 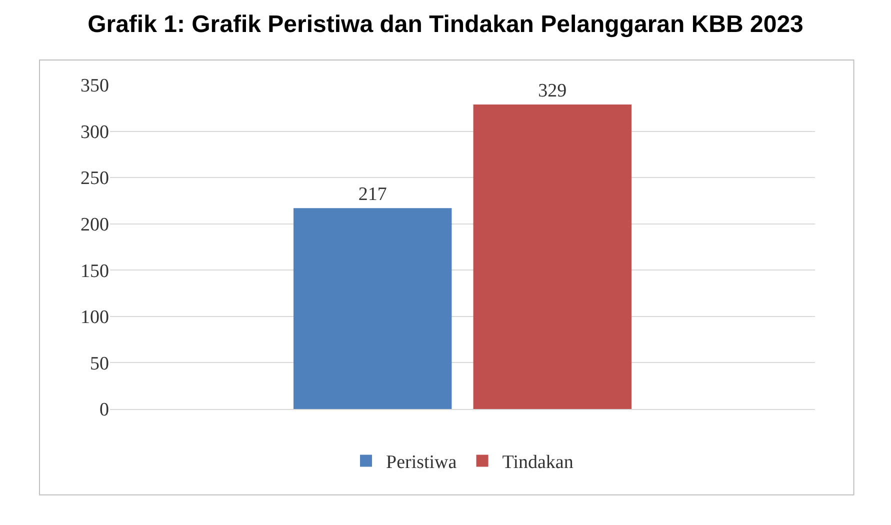 I want to click on y-tick-label: 250, so click(x=94, y=179).